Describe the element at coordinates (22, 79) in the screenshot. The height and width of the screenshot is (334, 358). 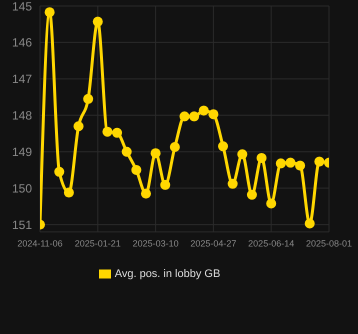
I see `y-tick-label: 147` at that location.